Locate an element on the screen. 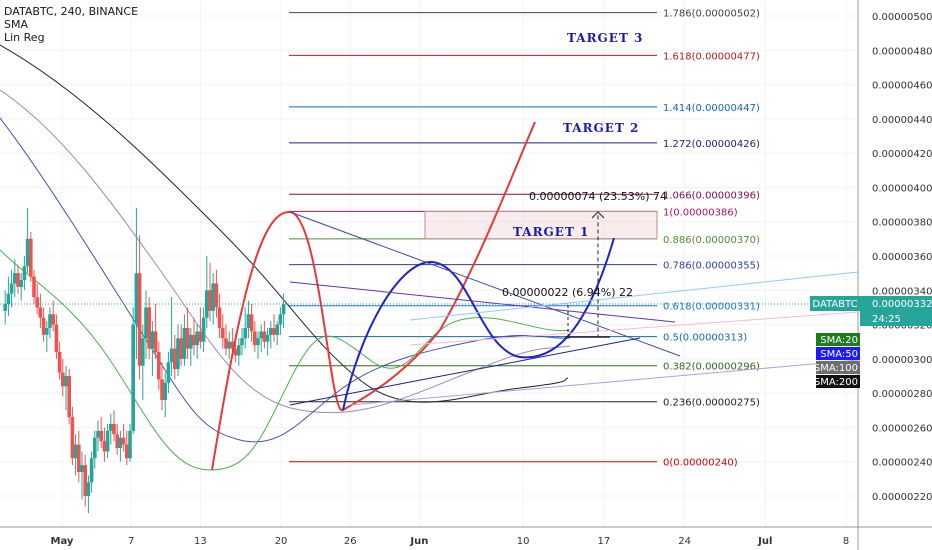 This screenshot has width=932, height=550. fib-label: 1(0.00000386) is located at coordinates (700, 212).